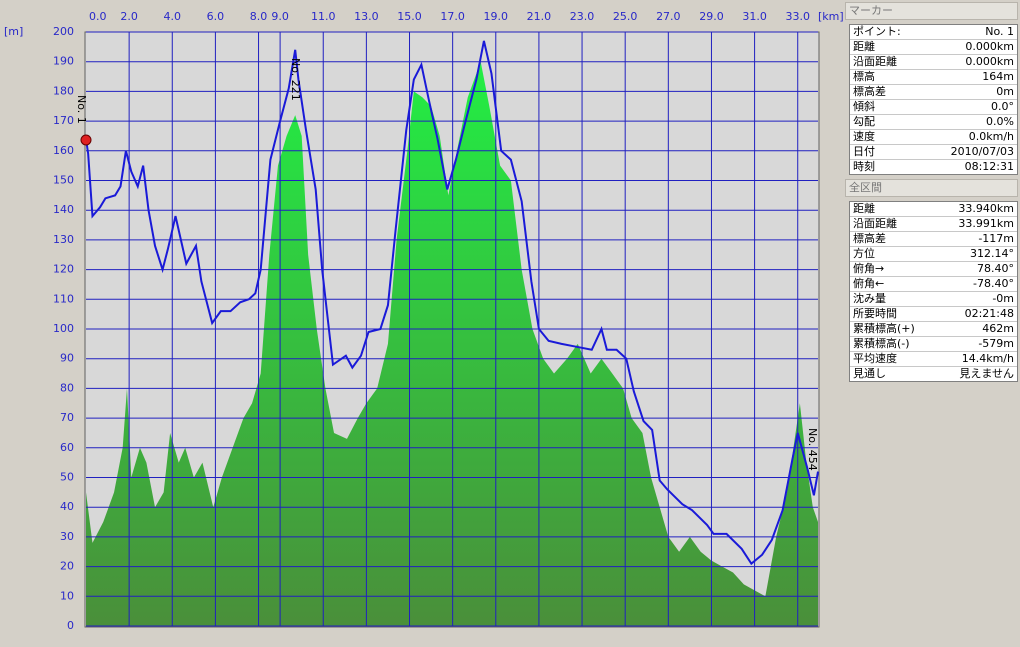 The width and height of the screenshot is (1020, 647). What do you see at coordinates (539, 16) in the screenshot?
I see `x-tick-label: 21.0` at bounding box center [539, 16].